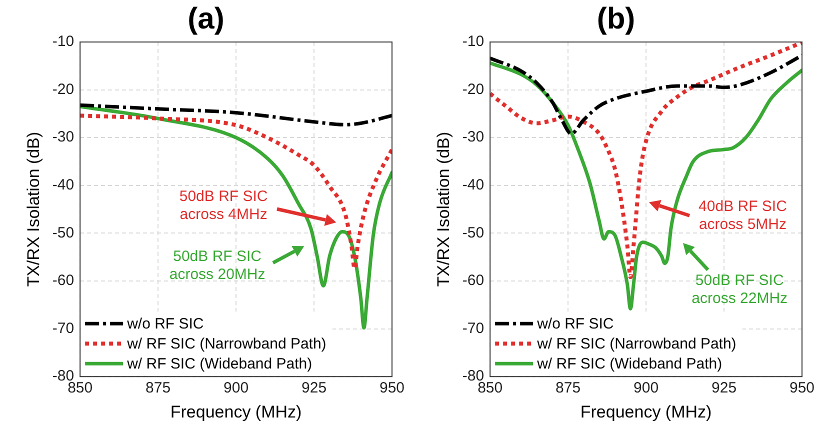 Image resolution: width=820 pixels, height=431 pixels. What do you see at coordinates (616, 19) in the screenshot?
I see `chart-title: (b)` at bounding box center [616, 19].